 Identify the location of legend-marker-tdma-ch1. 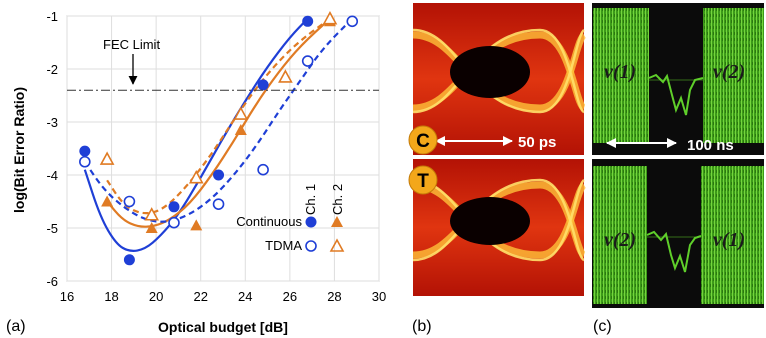
(311, 246).